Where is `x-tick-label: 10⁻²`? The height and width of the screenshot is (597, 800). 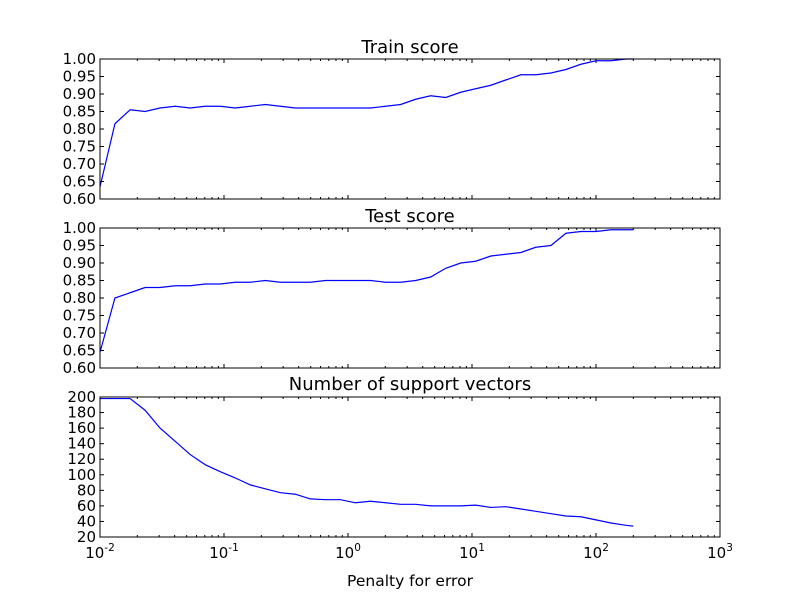 x-tick-label: 10⁻² is located at coordinates (100, 552).